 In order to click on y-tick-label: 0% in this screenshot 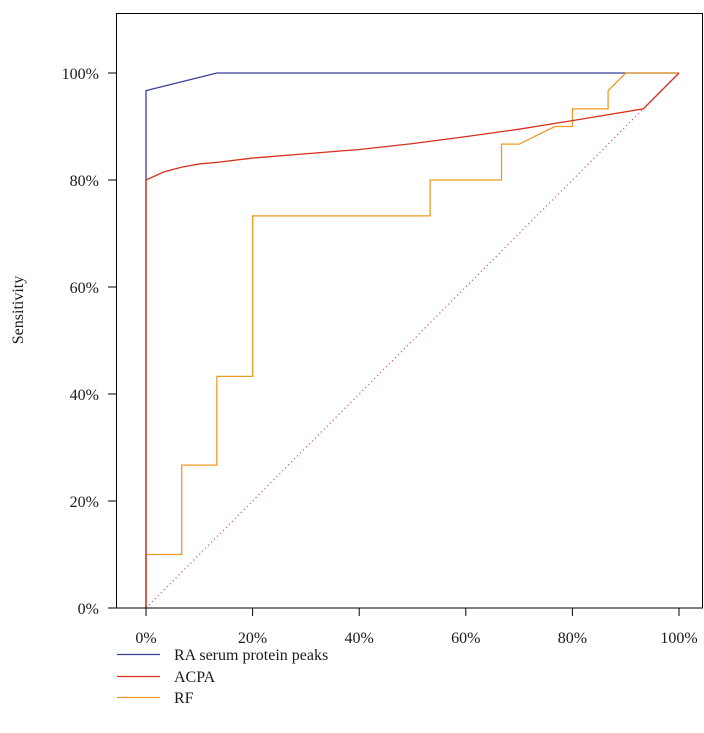, I will do `click(88, 609)`.